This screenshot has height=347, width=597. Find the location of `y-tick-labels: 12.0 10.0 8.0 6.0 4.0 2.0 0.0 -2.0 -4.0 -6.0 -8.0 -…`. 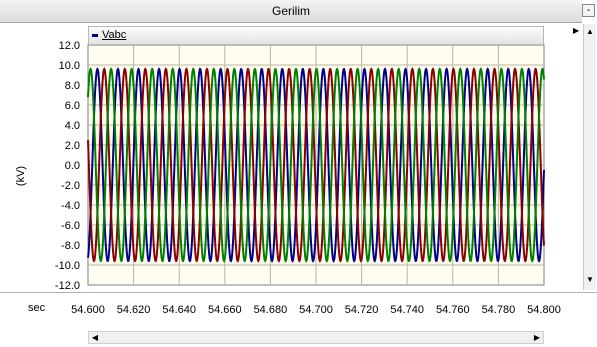

y-tick-labels: 12.0 10.0 8.0 6.0 4.0 2.0 0.0 -2.0 -4.0 -6.0 -8.0 -… is located at coordinates (67, 166).